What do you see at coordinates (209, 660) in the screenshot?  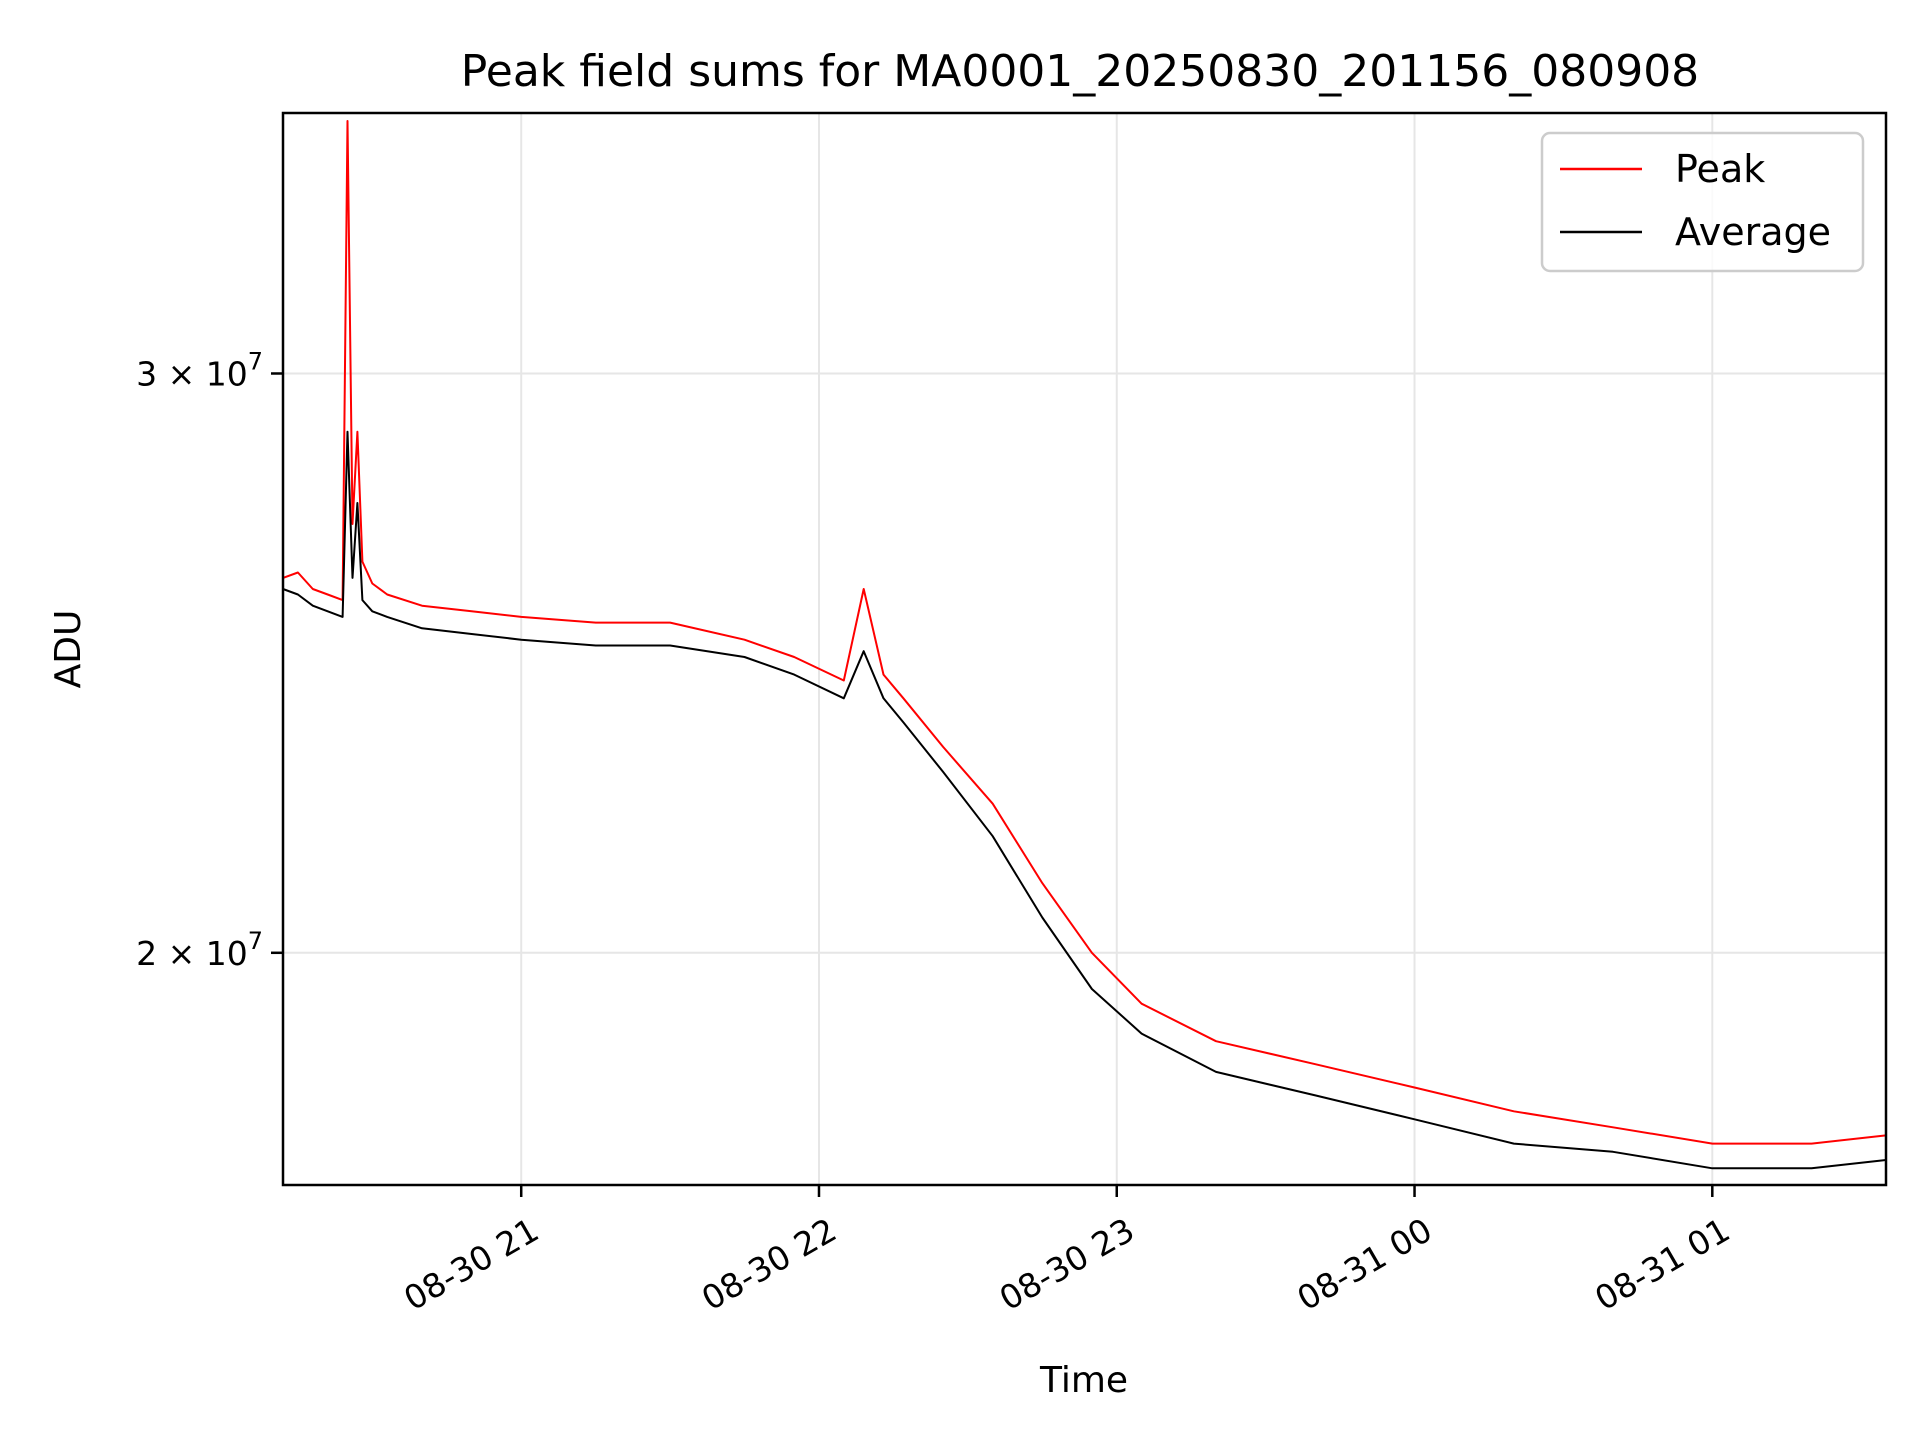 I see `y-axis-ticks: 2 × 107 3 × 107` at bounding box center [209, 660].